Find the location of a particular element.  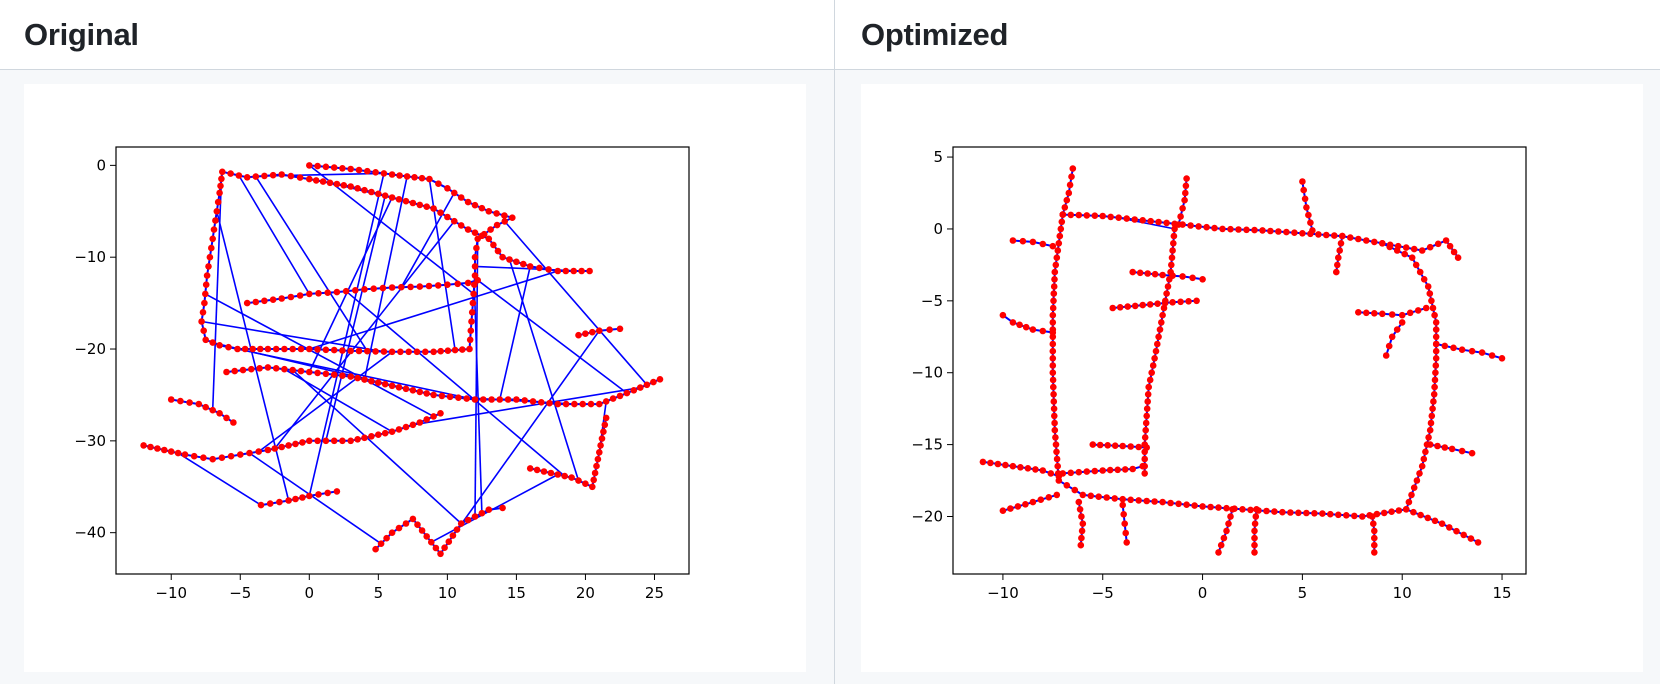

y-tick-label: 5 is located at coordinates (938, 157).